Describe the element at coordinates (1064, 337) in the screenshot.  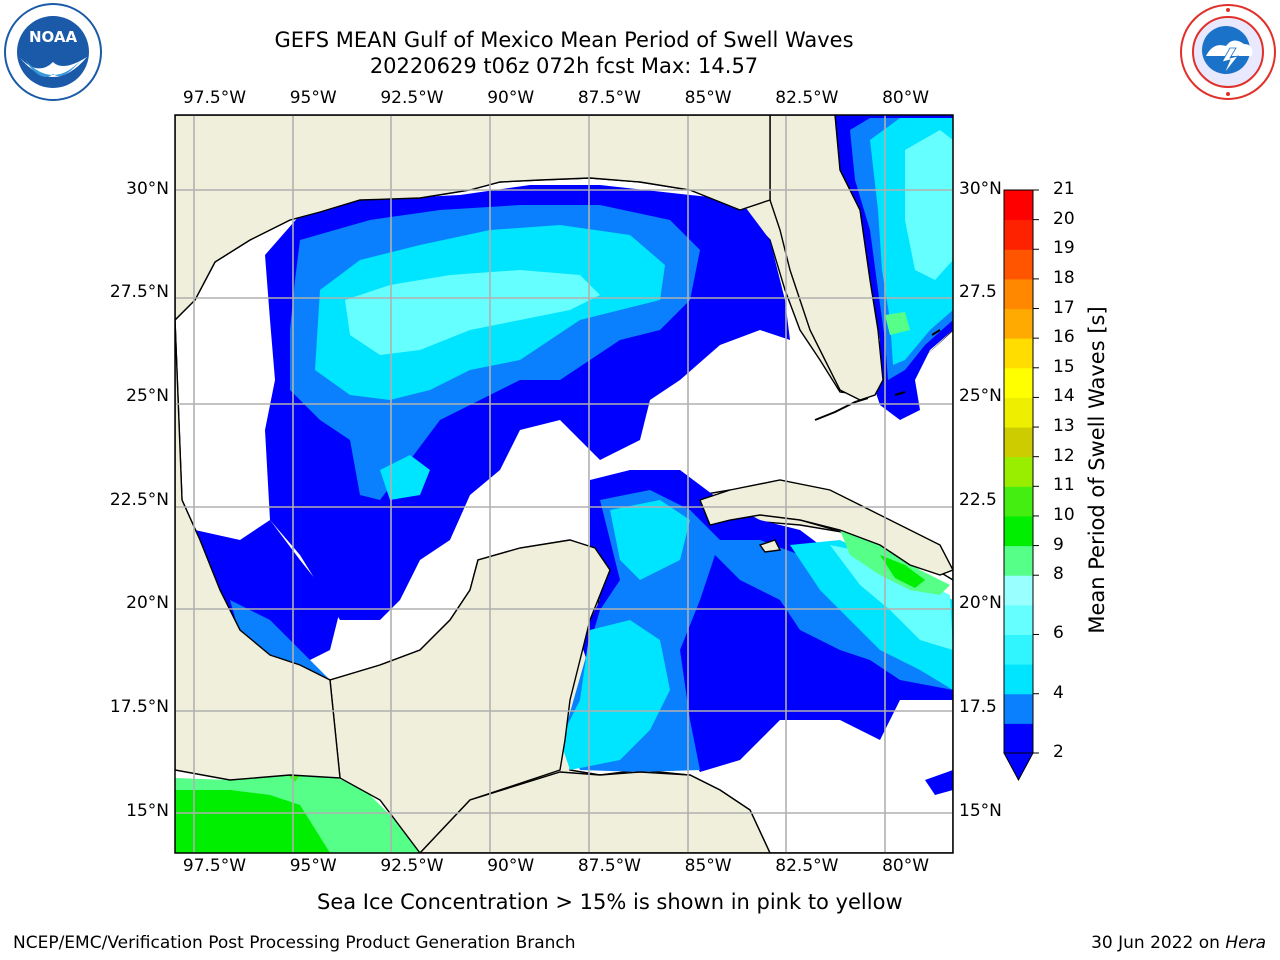
I see `colorbar-tick-label: 16` at that location.